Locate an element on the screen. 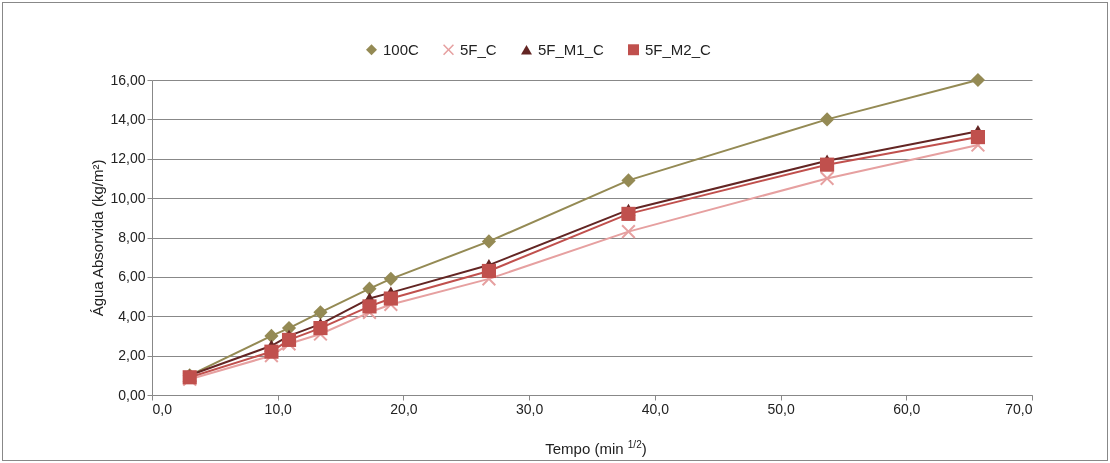 The image size is (1110, 463). y-tick-label: 14,00 is located at coordinates (128, 118).